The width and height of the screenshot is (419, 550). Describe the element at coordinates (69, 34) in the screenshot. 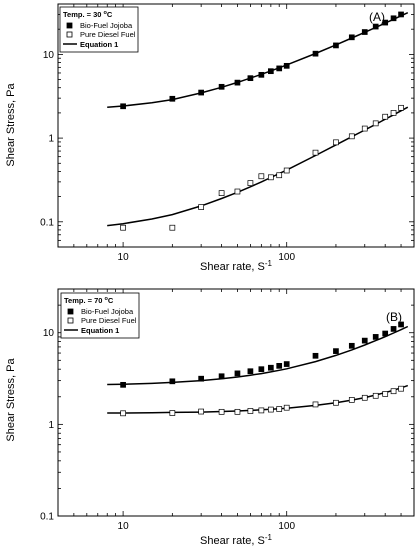

I see `legend-marker-diesel-a` at that location.